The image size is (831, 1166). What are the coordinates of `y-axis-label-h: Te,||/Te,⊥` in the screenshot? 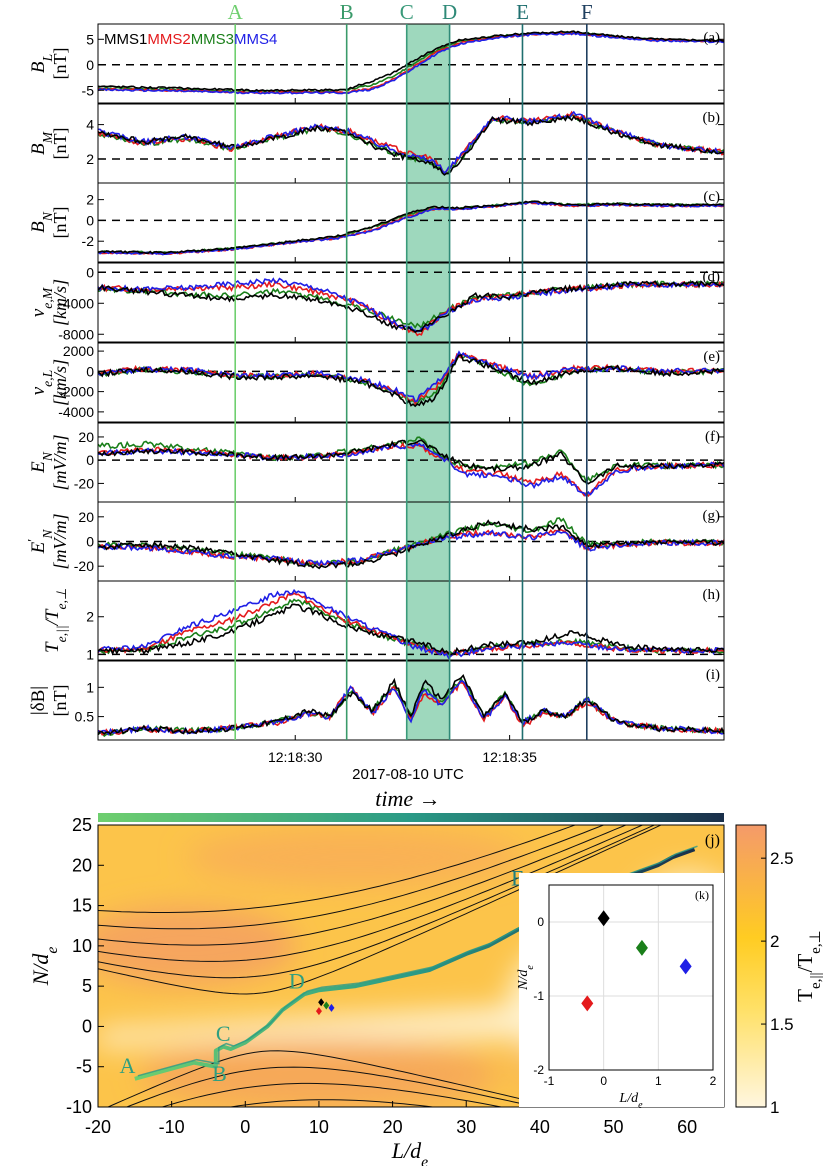 It's located at (55, 620).